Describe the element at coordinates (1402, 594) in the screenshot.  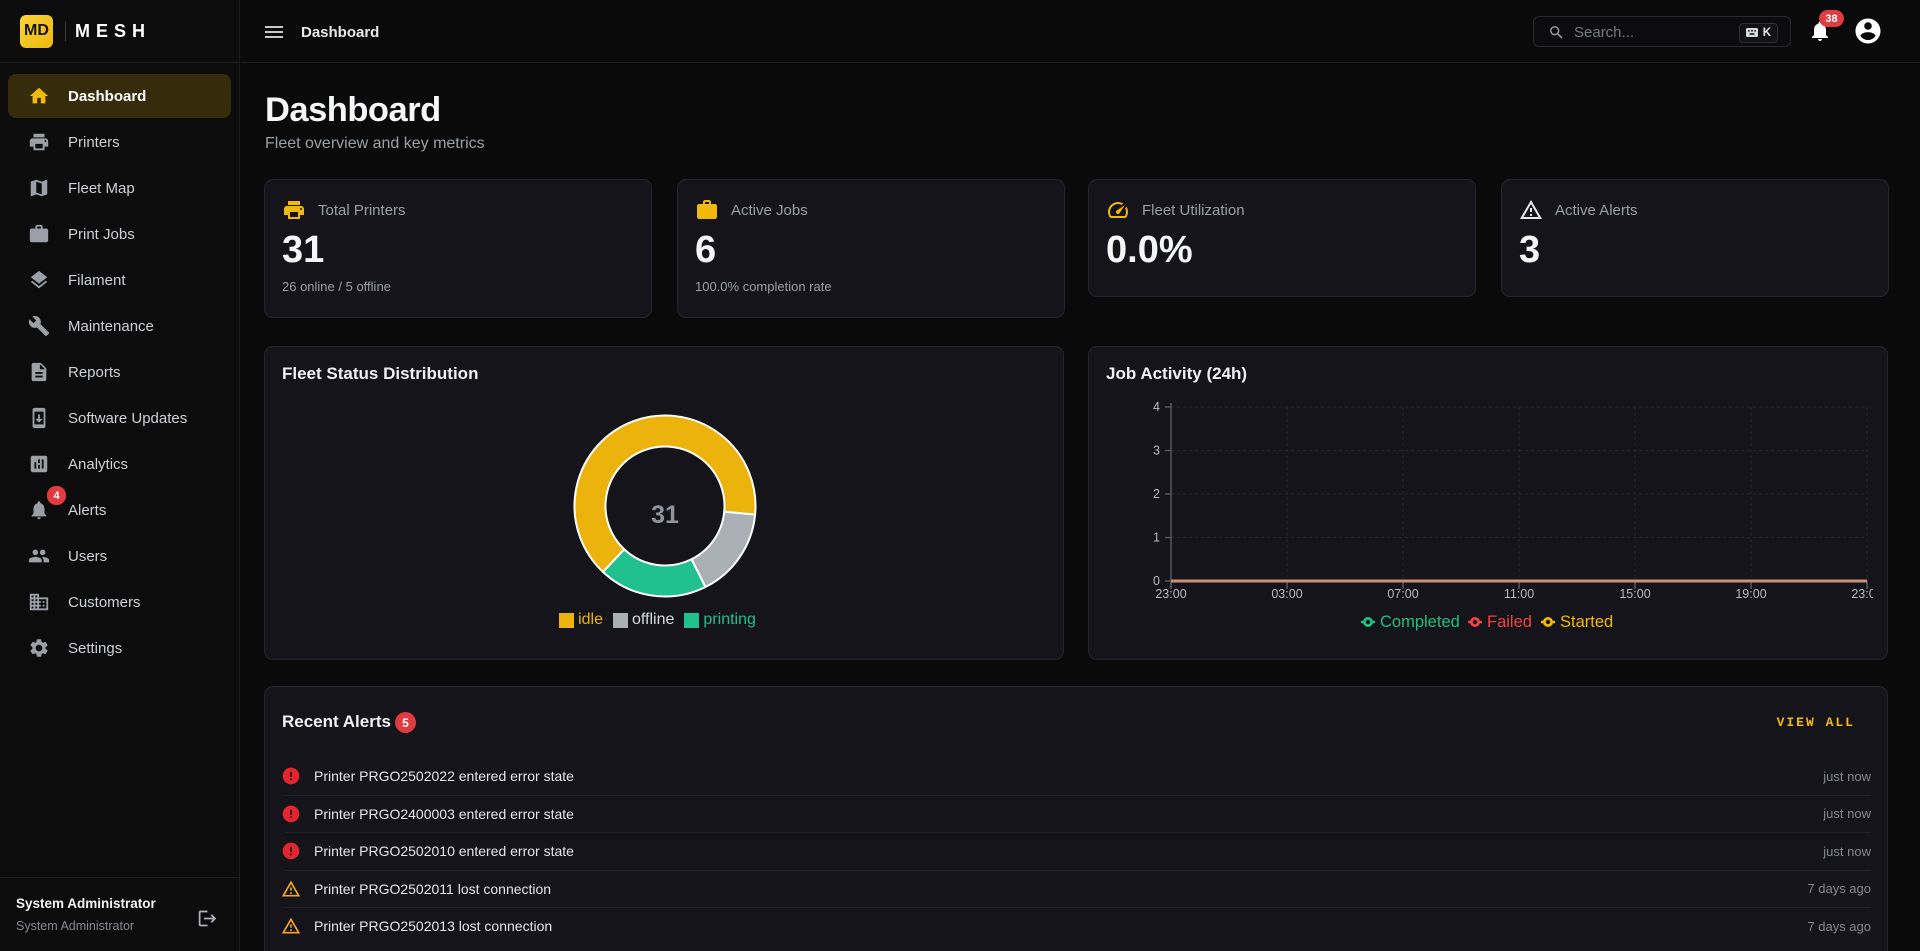
I see `svg-text: 07:00` at that location.